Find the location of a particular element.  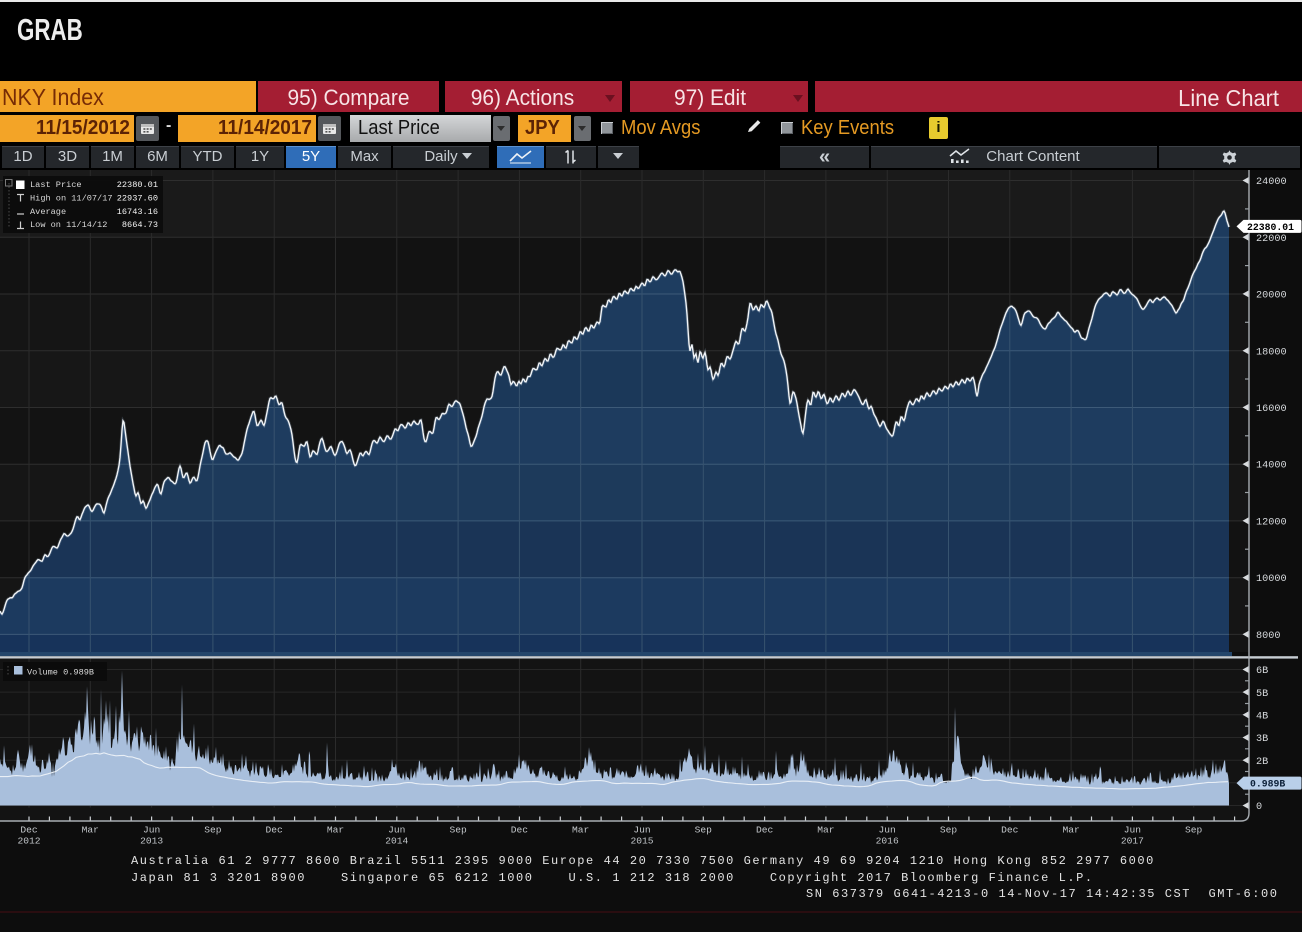

svg-text: 22937.60 is located at coordinates (137, 198).